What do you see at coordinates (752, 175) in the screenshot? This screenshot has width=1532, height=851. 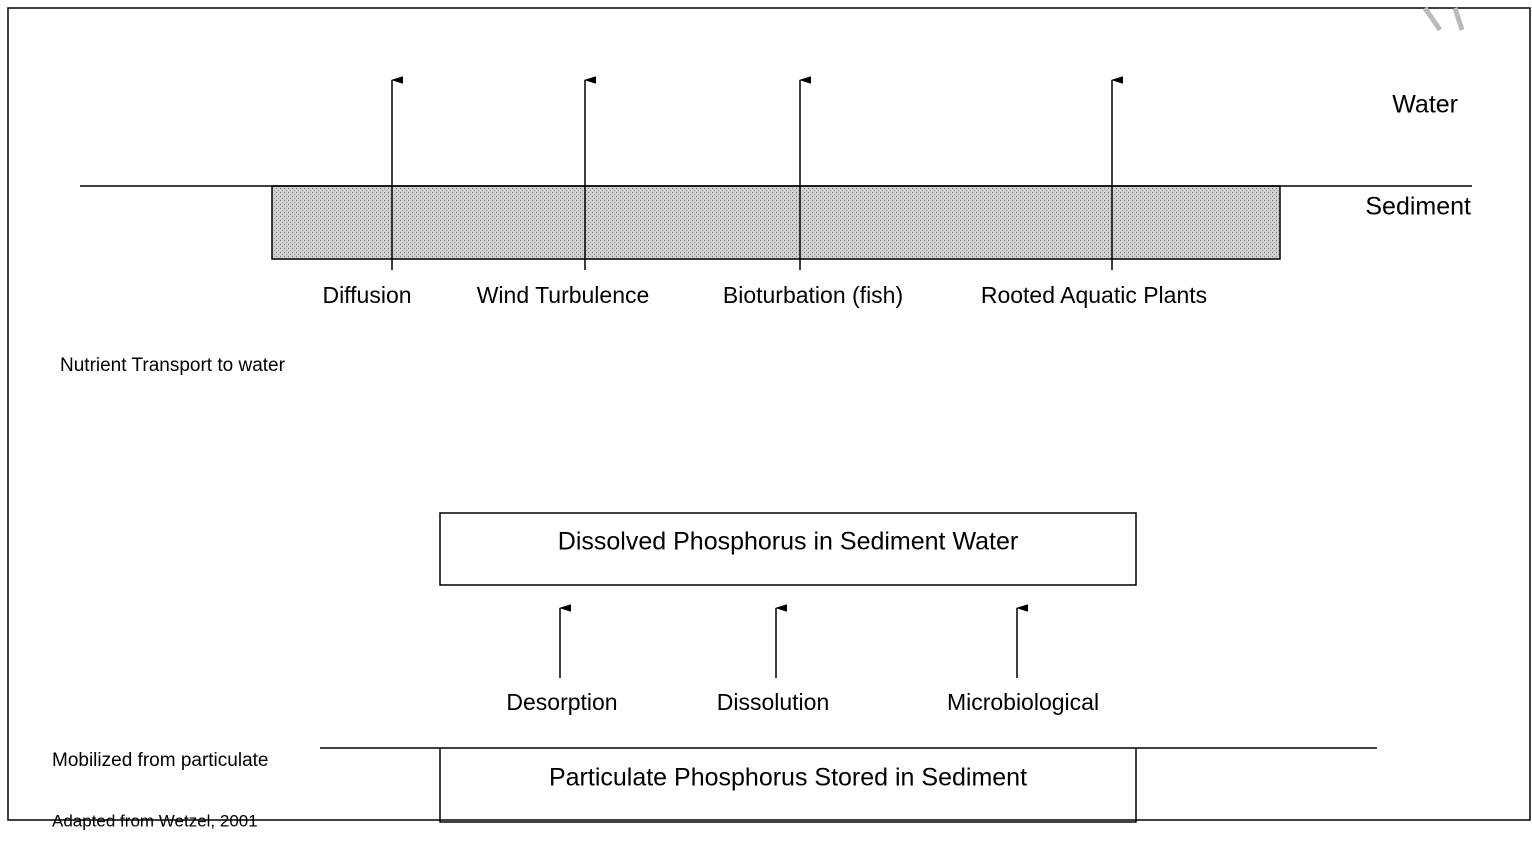 I see `transport-arrows` at bounding box center [752, 175].